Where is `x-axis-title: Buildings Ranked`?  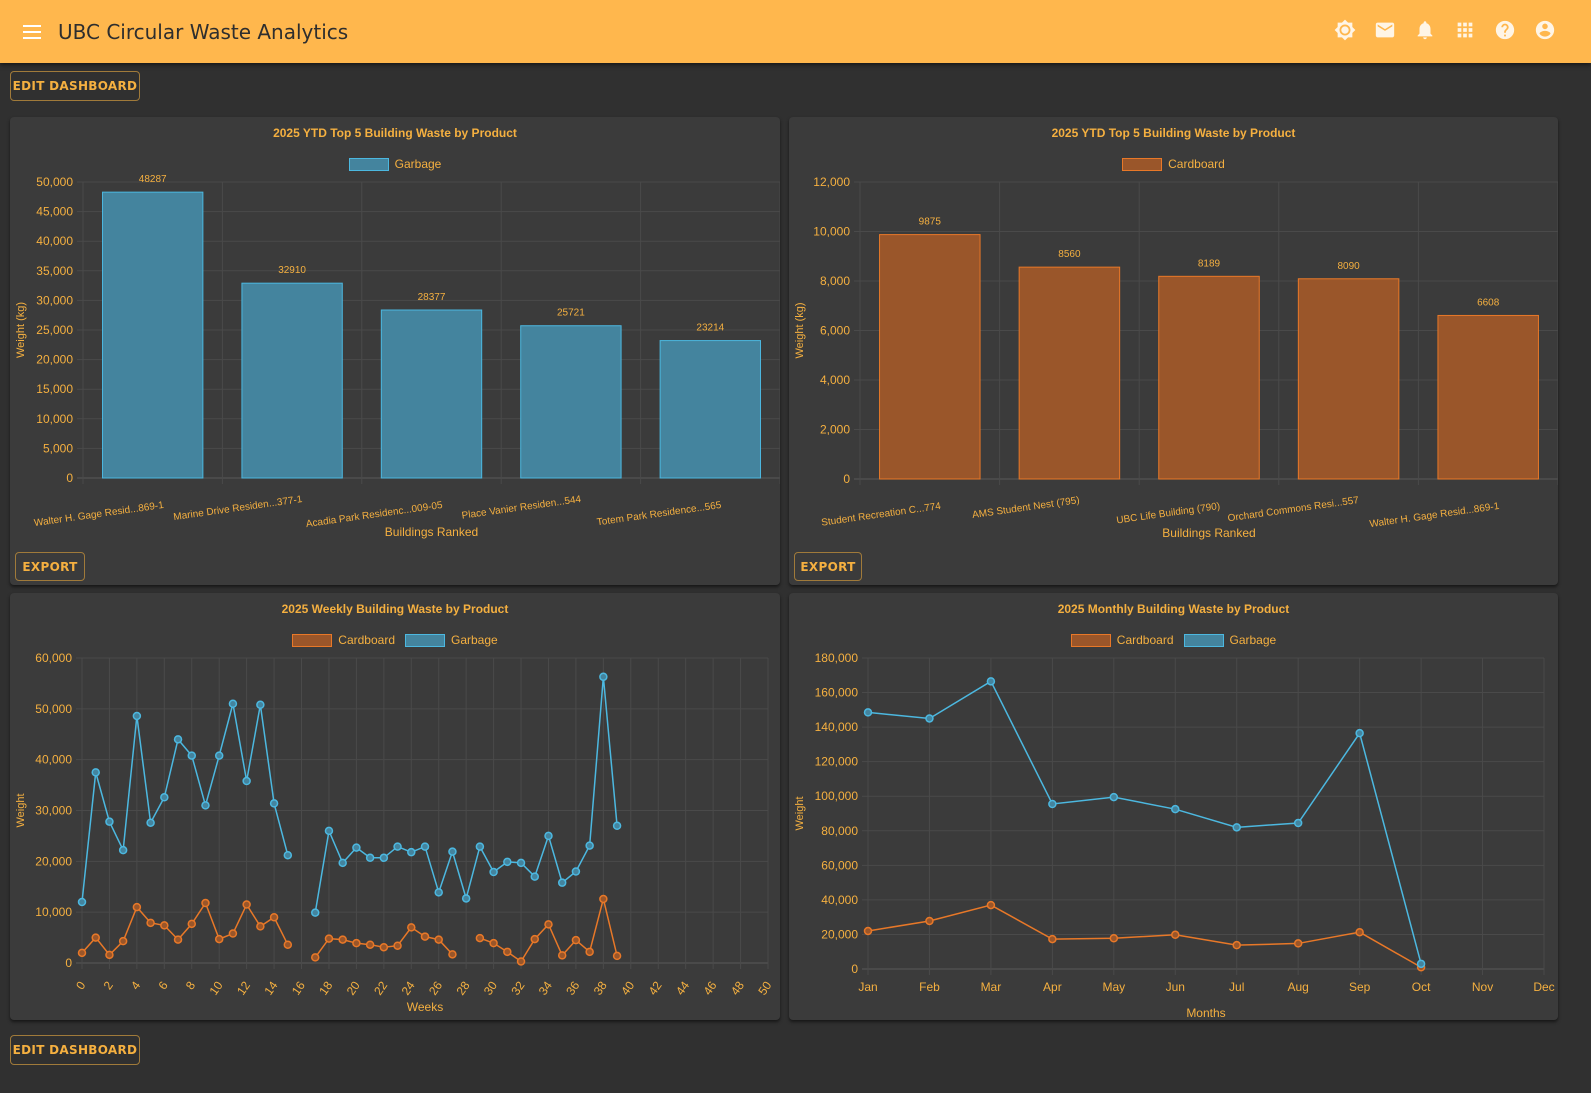 x-axis-title: Buildings Ranked is located at coordinates (1208, 533).